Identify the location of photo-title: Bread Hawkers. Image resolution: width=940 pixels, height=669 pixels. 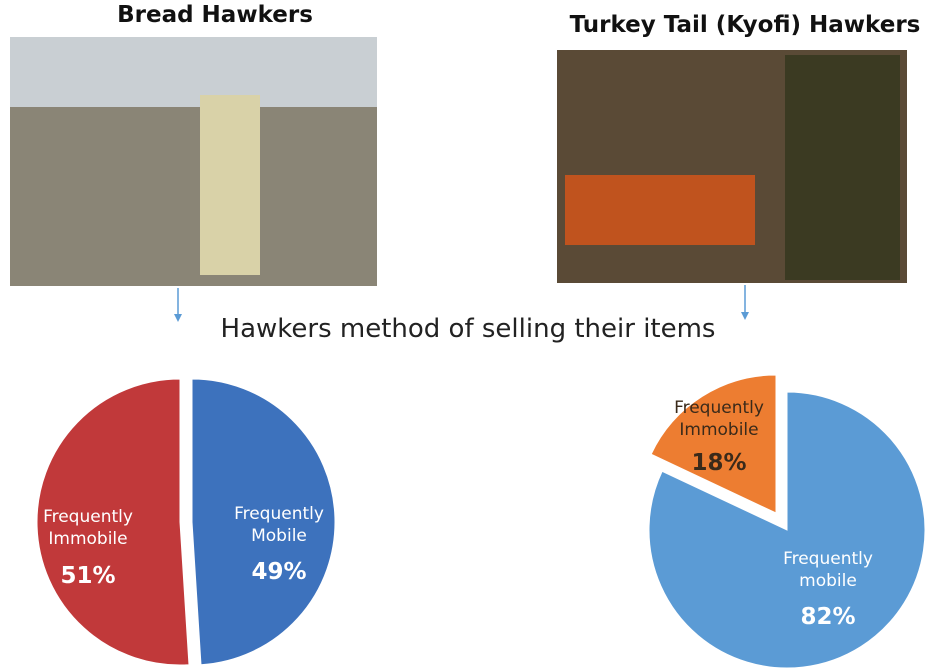
(215, 15).